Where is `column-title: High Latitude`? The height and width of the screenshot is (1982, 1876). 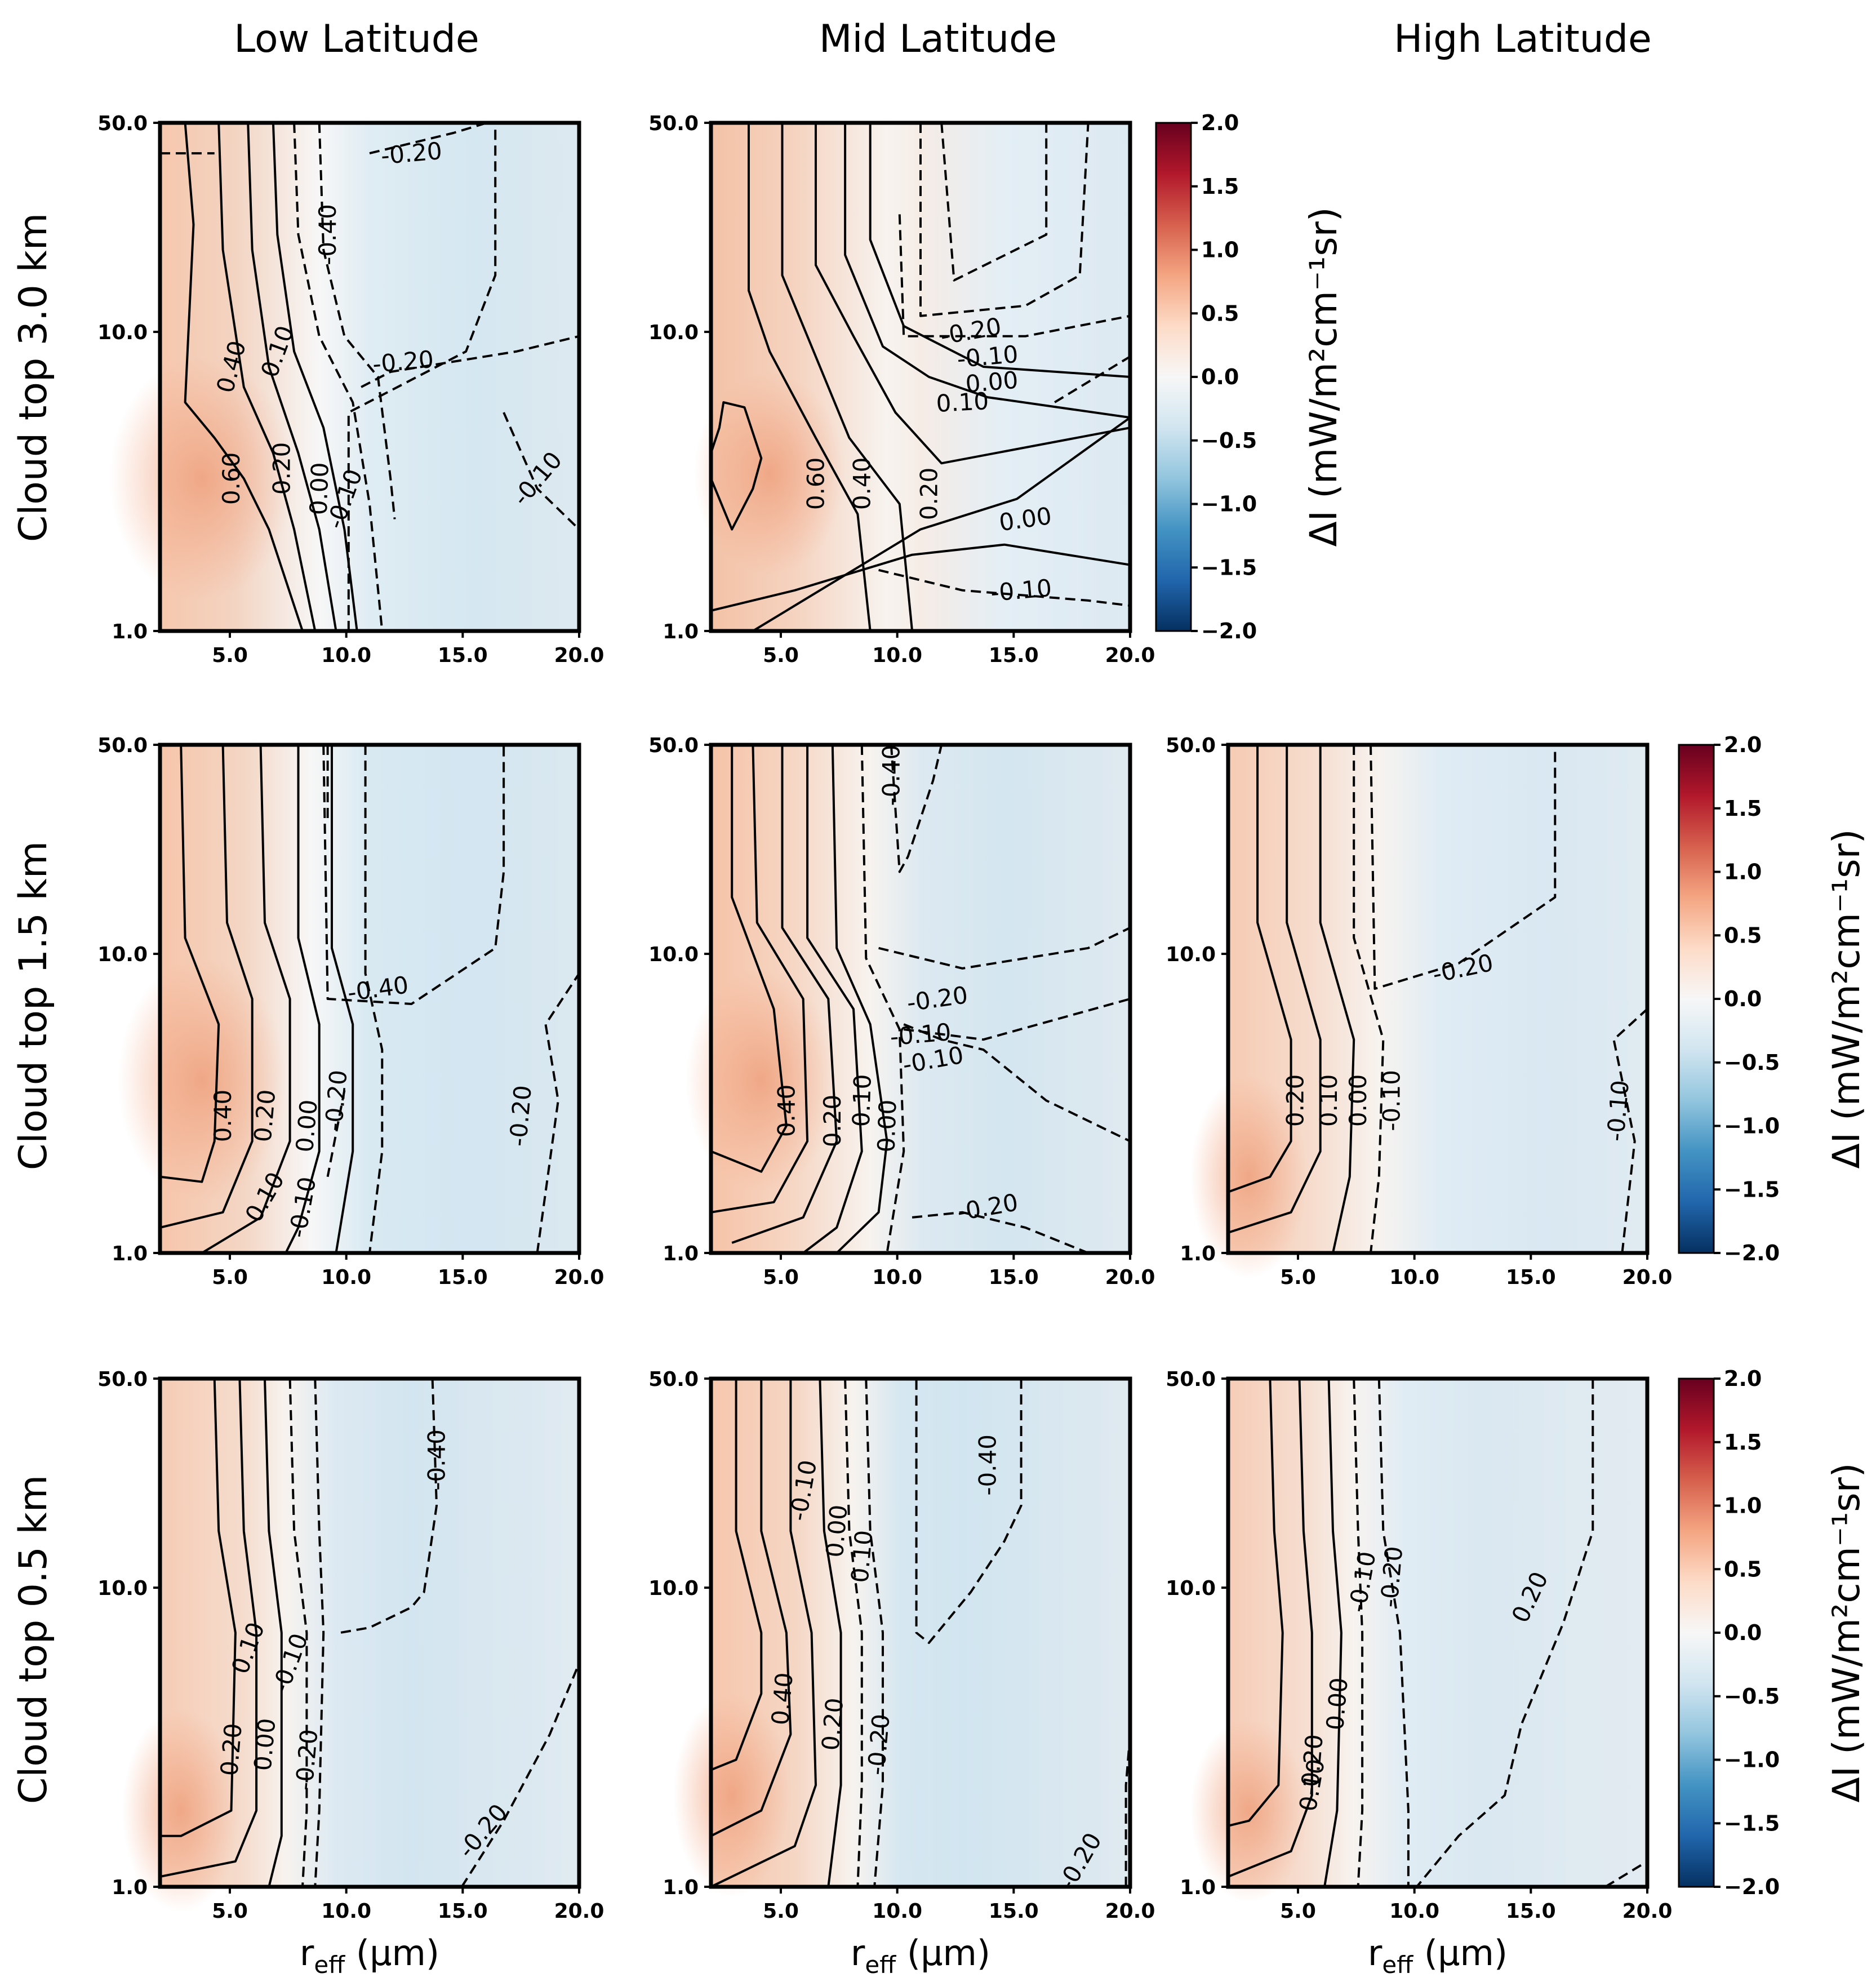
column-title: High Latitude is located at coordinates (1523, 39).